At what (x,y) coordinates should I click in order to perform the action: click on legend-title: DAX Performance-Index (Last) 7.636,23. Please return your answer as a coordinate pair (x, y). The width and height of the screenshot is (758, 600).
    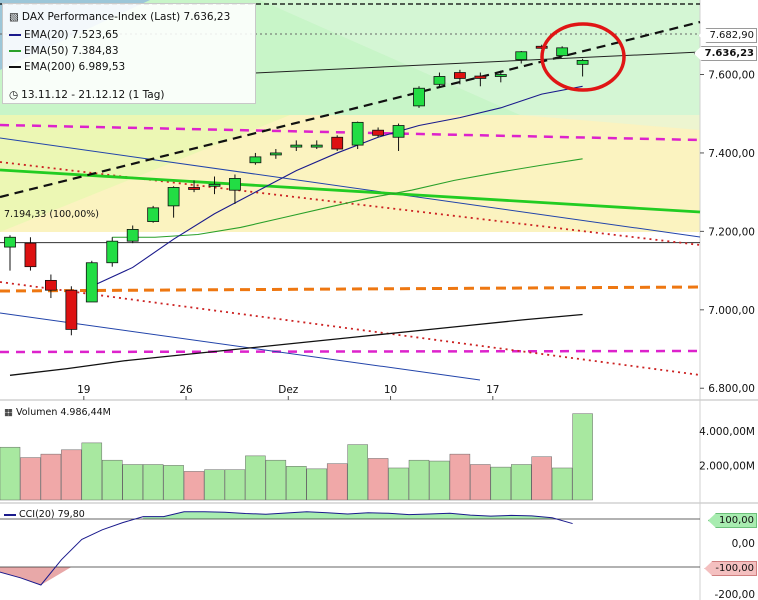
    Looking at the image, I should click on (126, 17).